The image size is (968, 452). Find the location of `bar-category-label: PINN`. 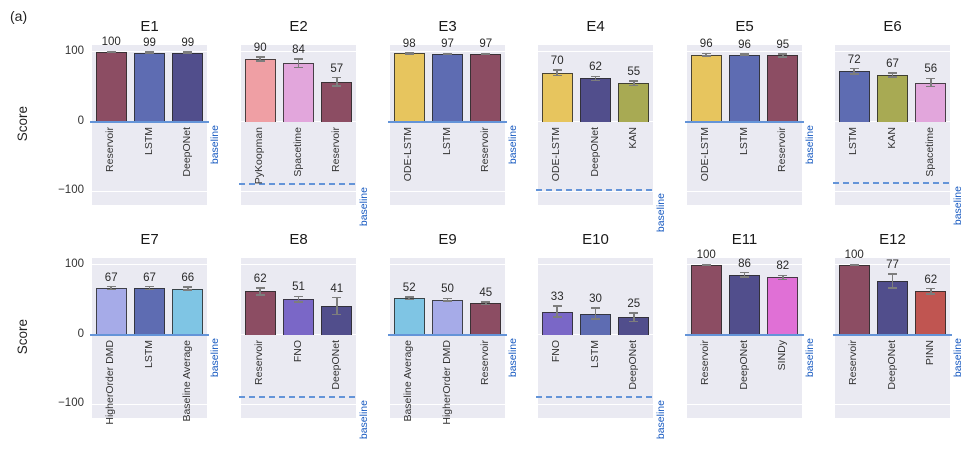

bar-category-label: PINN is located at coordinates (929, 352).